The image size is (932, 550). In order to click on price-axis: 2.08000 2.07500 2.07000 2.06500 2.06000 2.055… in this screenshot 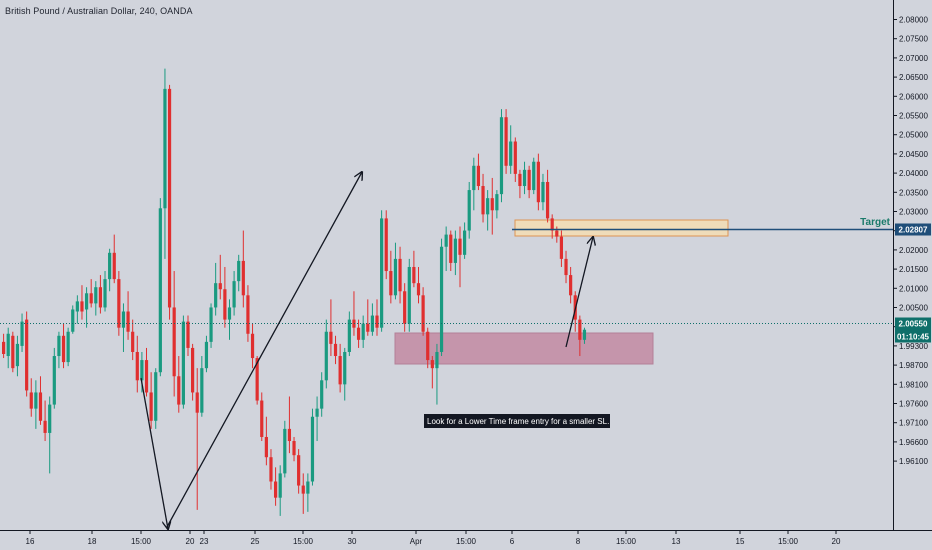, I will do `click(910, 241)`.